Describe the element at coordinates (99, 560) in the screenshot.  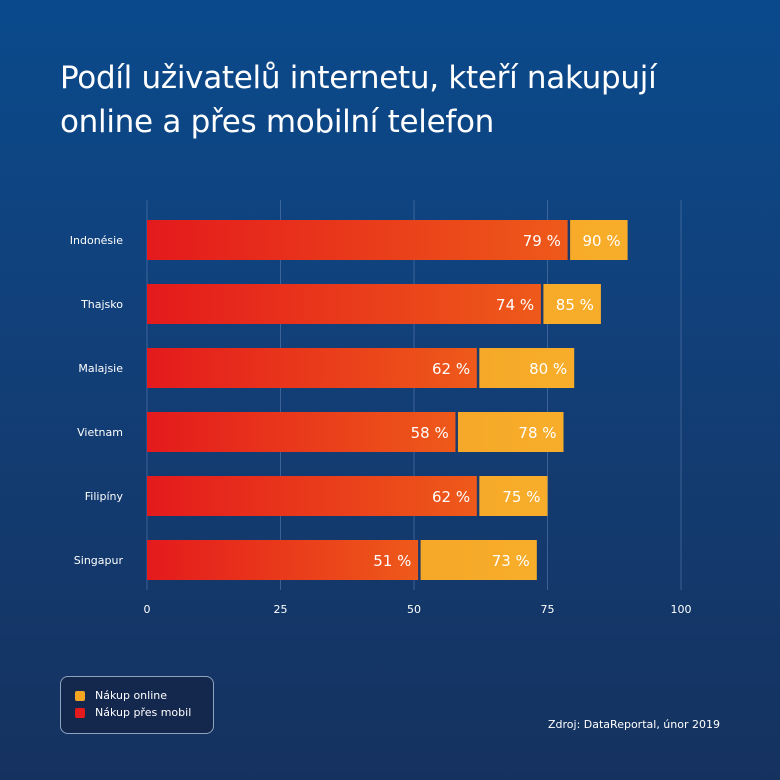
I see `category-label: Singapur` at that location.